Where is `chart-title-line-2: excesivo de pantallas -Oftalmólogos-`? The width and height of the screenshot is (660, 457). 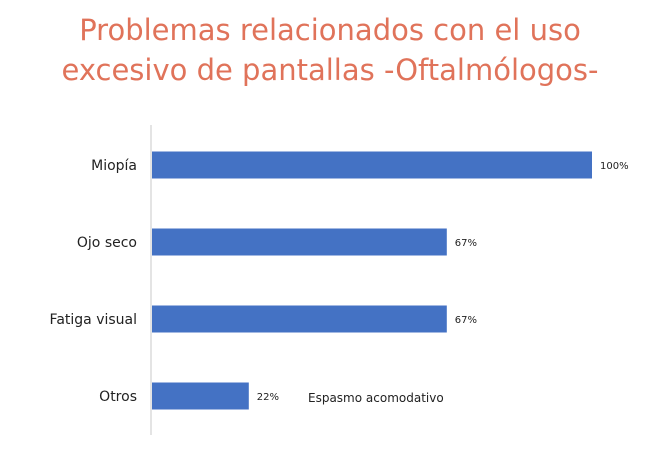 chart-title-line-2: excesivo de pantallas -Oftalmólogos- is located at coordinates (330, 70).